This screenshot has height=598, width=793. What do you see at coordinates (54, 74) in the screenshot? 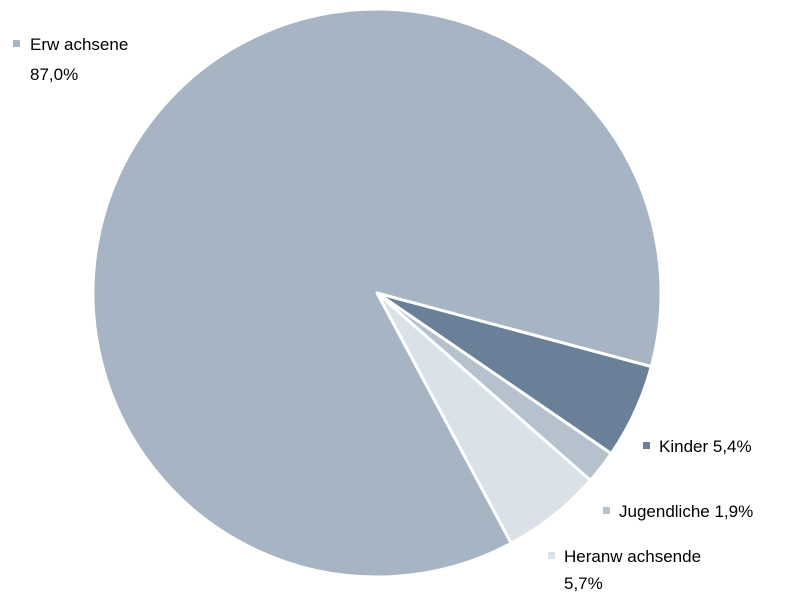
I see `label-erwachsene-line2: 87,0%` at bounding box center [54, 74].